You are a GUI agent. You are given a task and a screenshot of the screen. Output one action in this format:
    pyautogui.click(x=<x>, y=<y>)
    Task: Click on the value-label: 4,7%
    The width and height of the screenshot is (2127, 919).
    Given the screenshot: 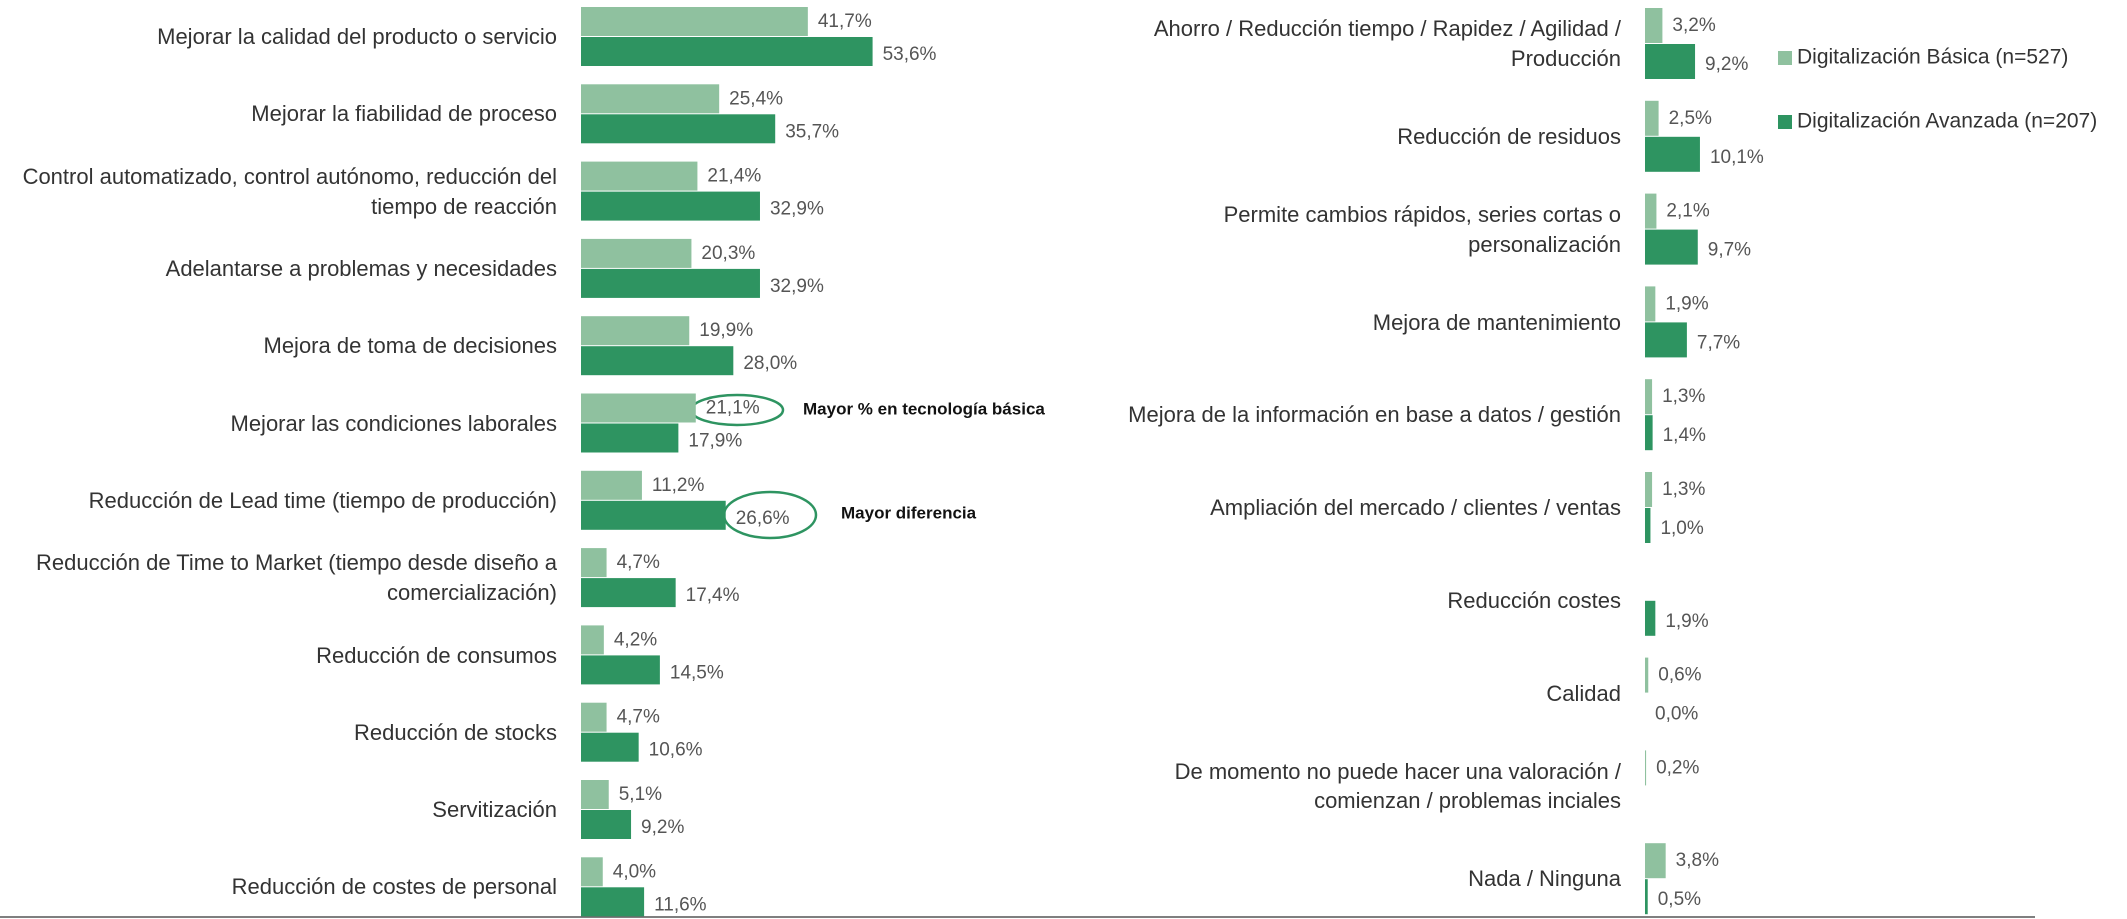 What is the action you would take?
    pyautogui.click(x=638, y=717)
    